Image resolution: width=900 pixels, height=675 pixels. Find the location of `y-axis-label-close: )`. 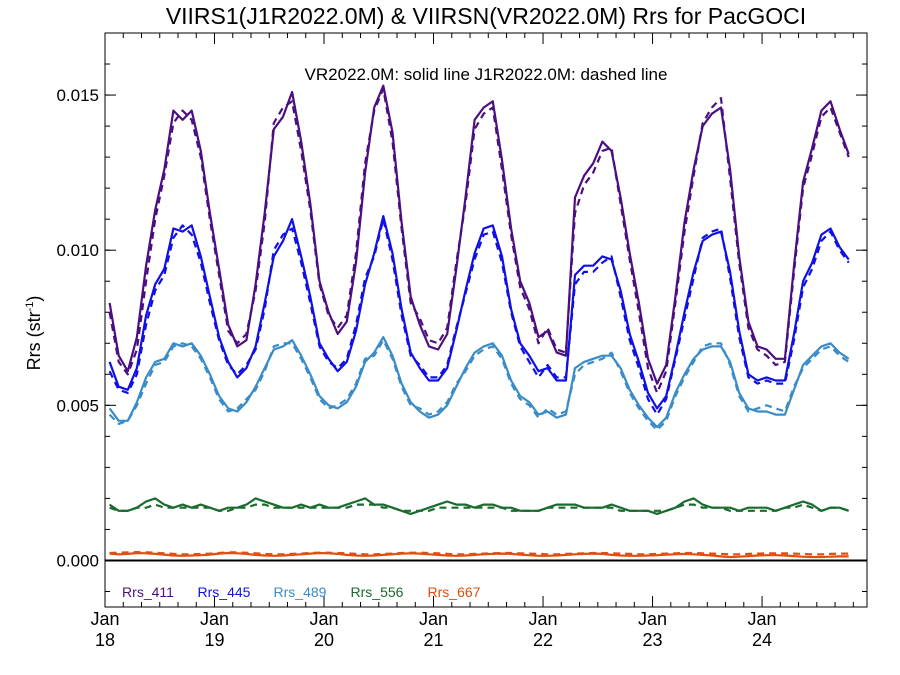

y-axis-label-close: ) is located at coordinates (34, 299).